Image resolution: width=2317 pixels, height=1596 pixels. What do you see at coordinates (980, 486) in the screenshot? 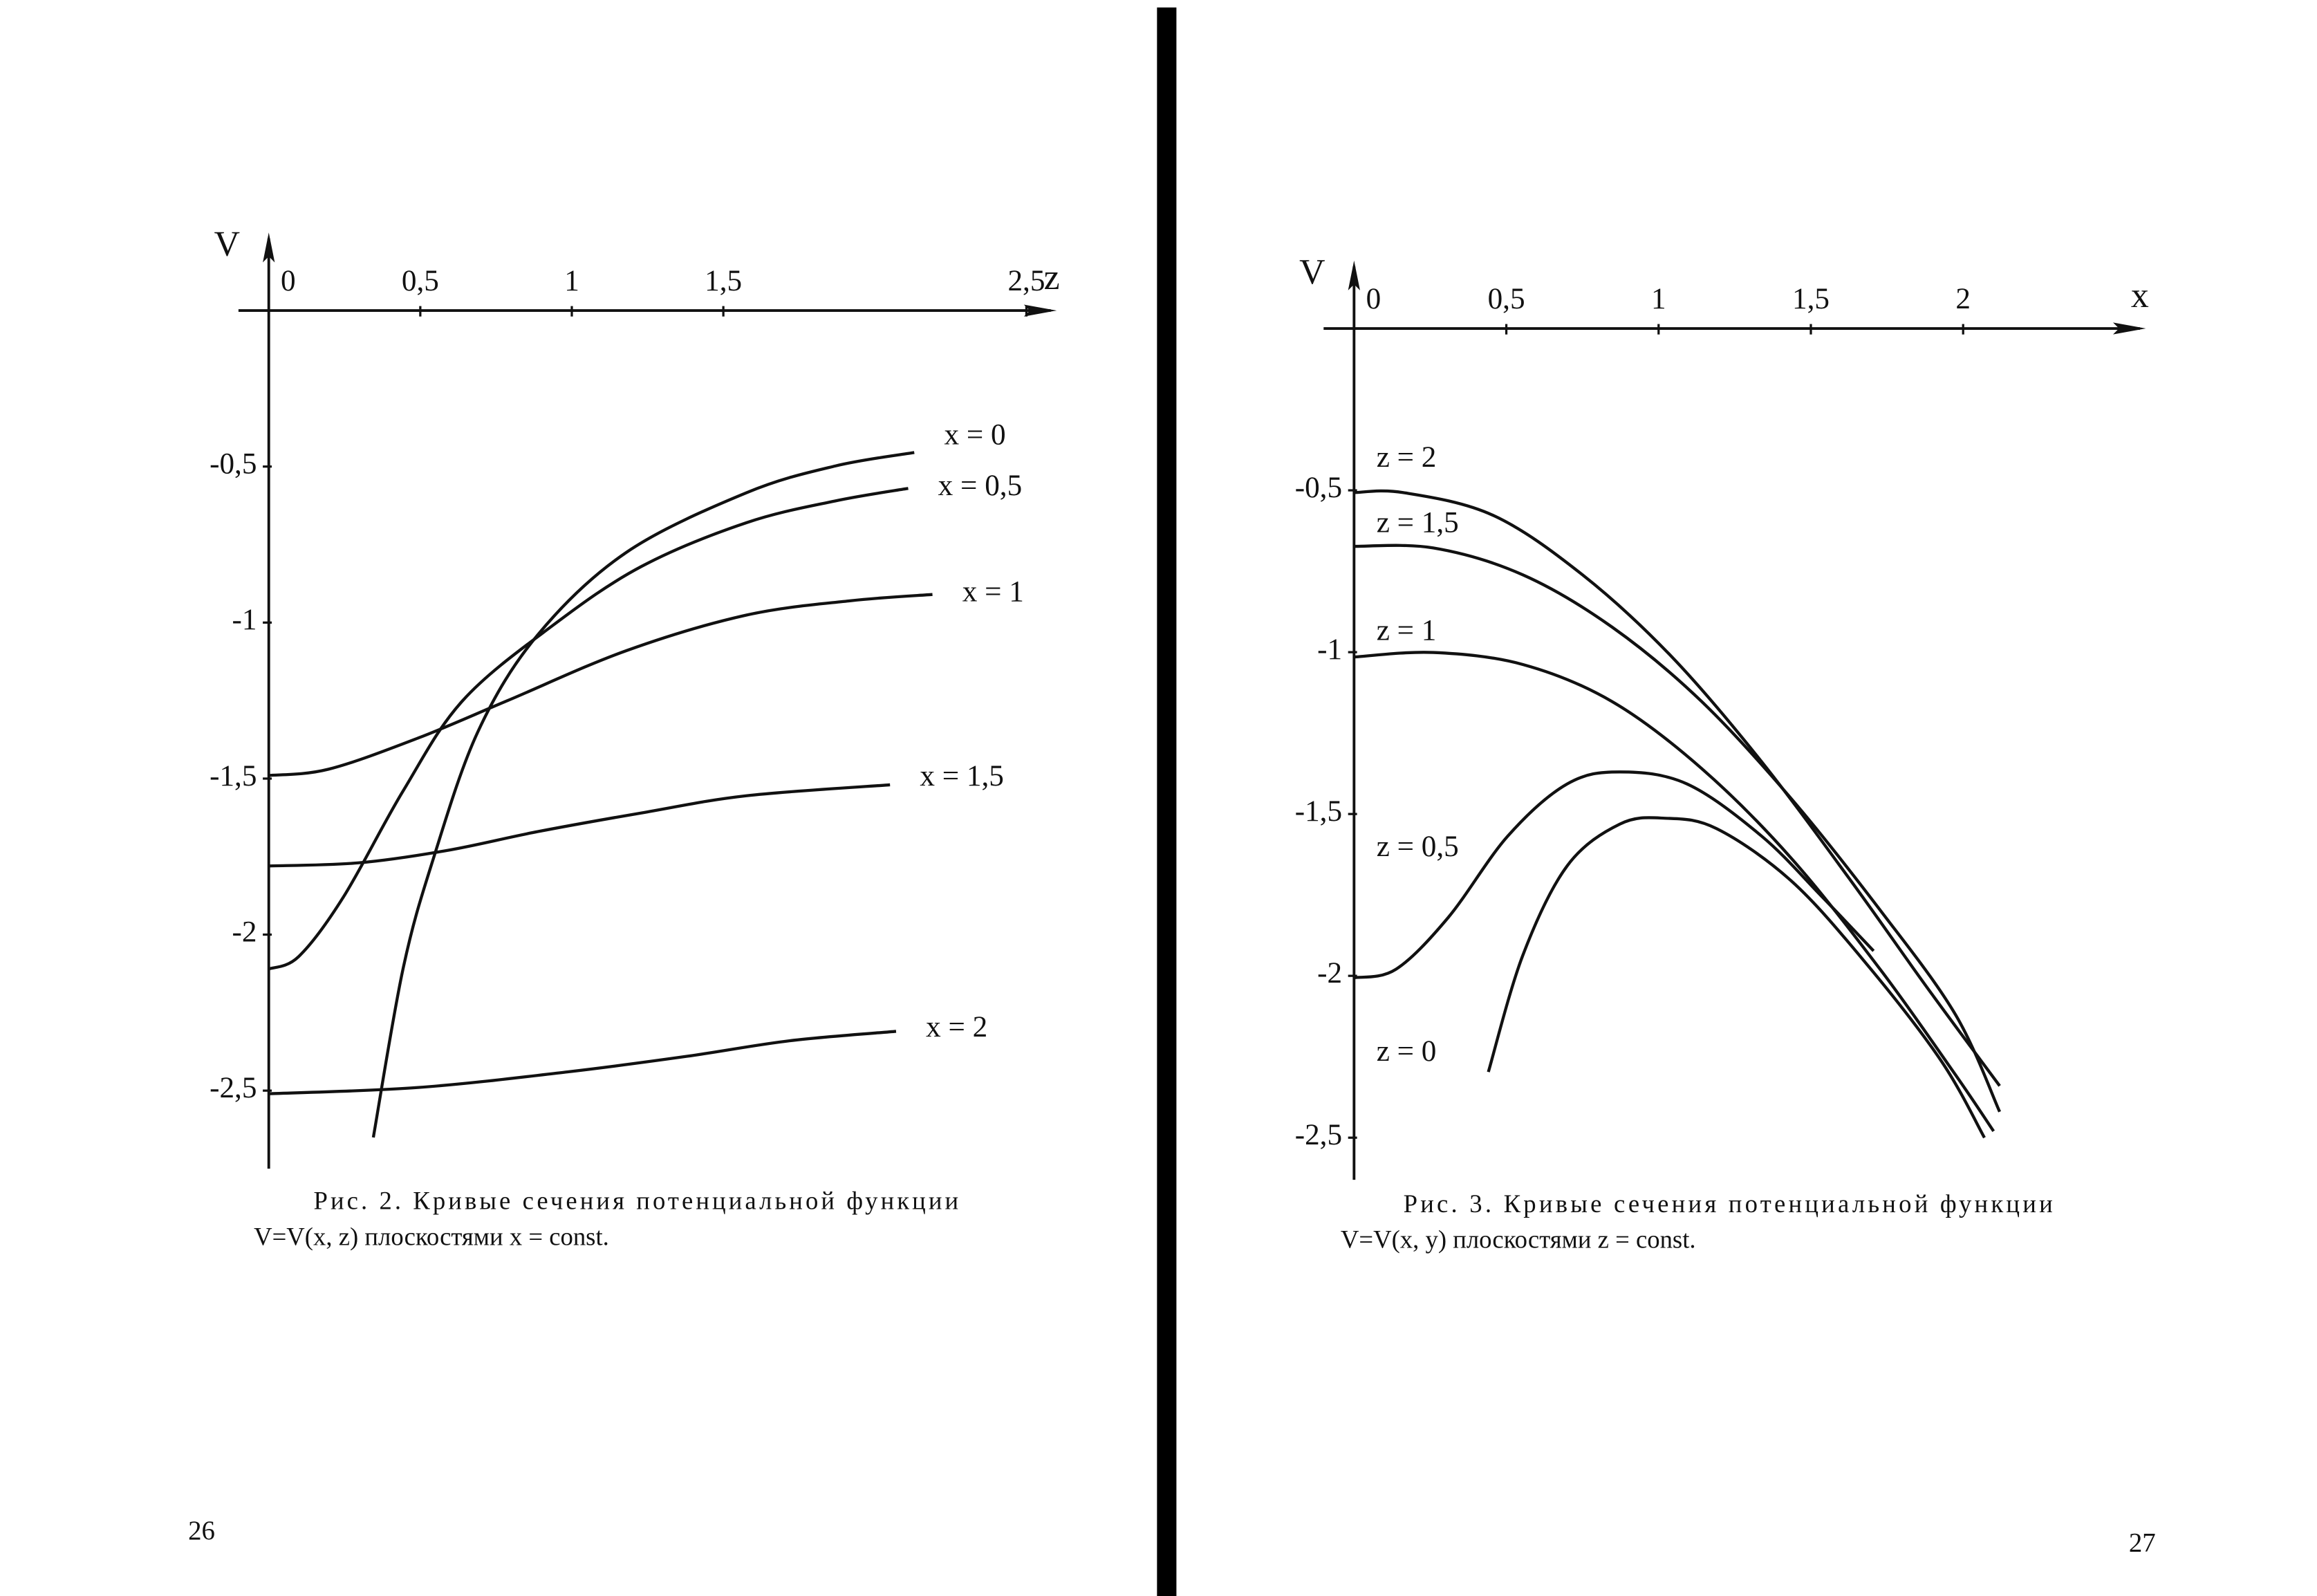
I see `curve-label: x = 0,5` at bounding box center [980, 486].